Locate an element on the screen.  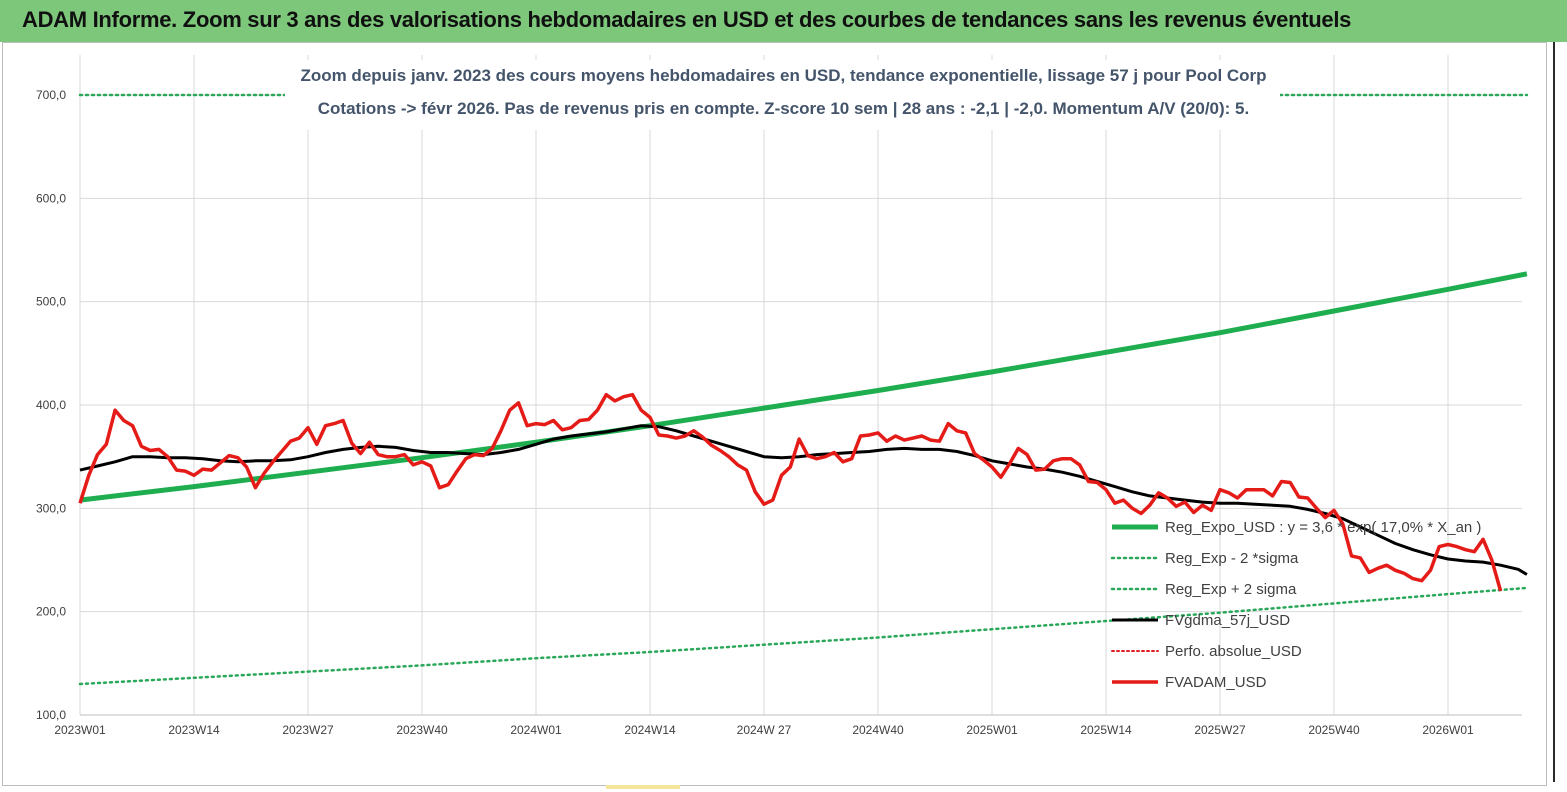
y-axis-ticks: 100,0 200,0 300,0 400,0 500,0 600,0 700,0 is located at coordinates (51, 405).